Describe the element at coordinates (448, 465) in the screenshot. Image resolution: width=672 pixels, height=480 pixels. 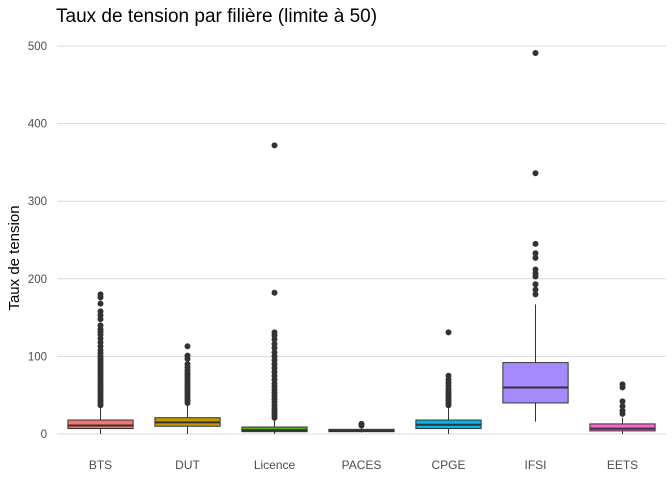
I see `x-tick-label: CPGE` at that location.